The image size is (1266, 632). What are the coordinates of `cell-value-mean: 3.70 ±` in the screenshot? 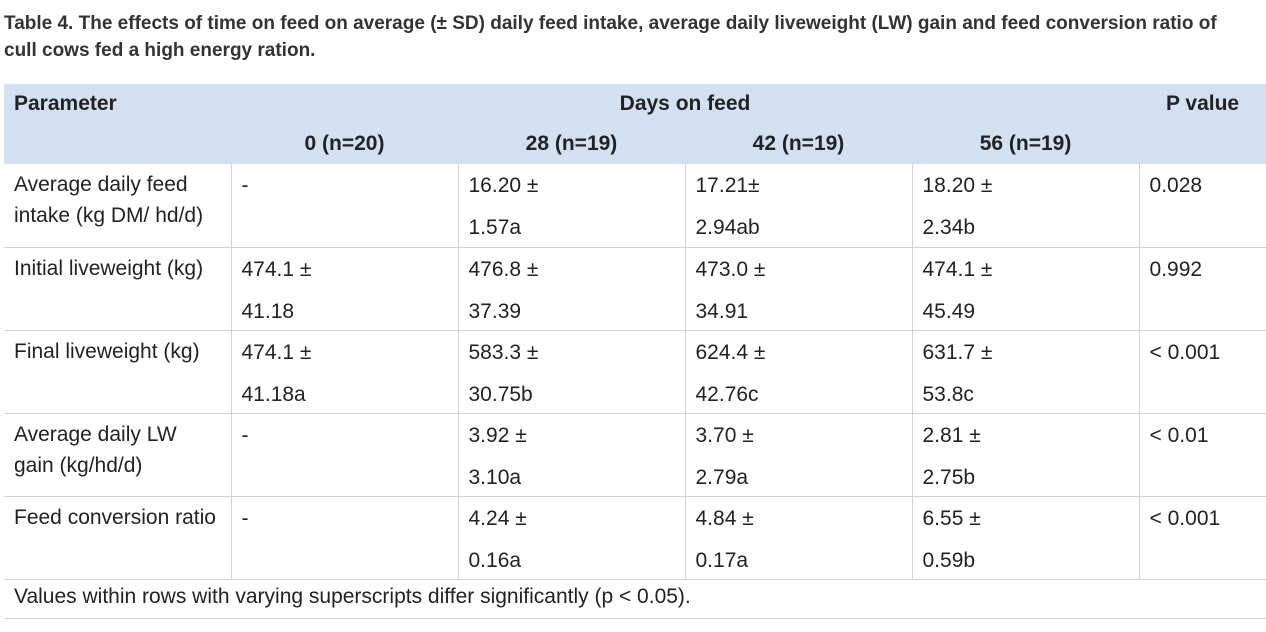 It's located at (724, 435).